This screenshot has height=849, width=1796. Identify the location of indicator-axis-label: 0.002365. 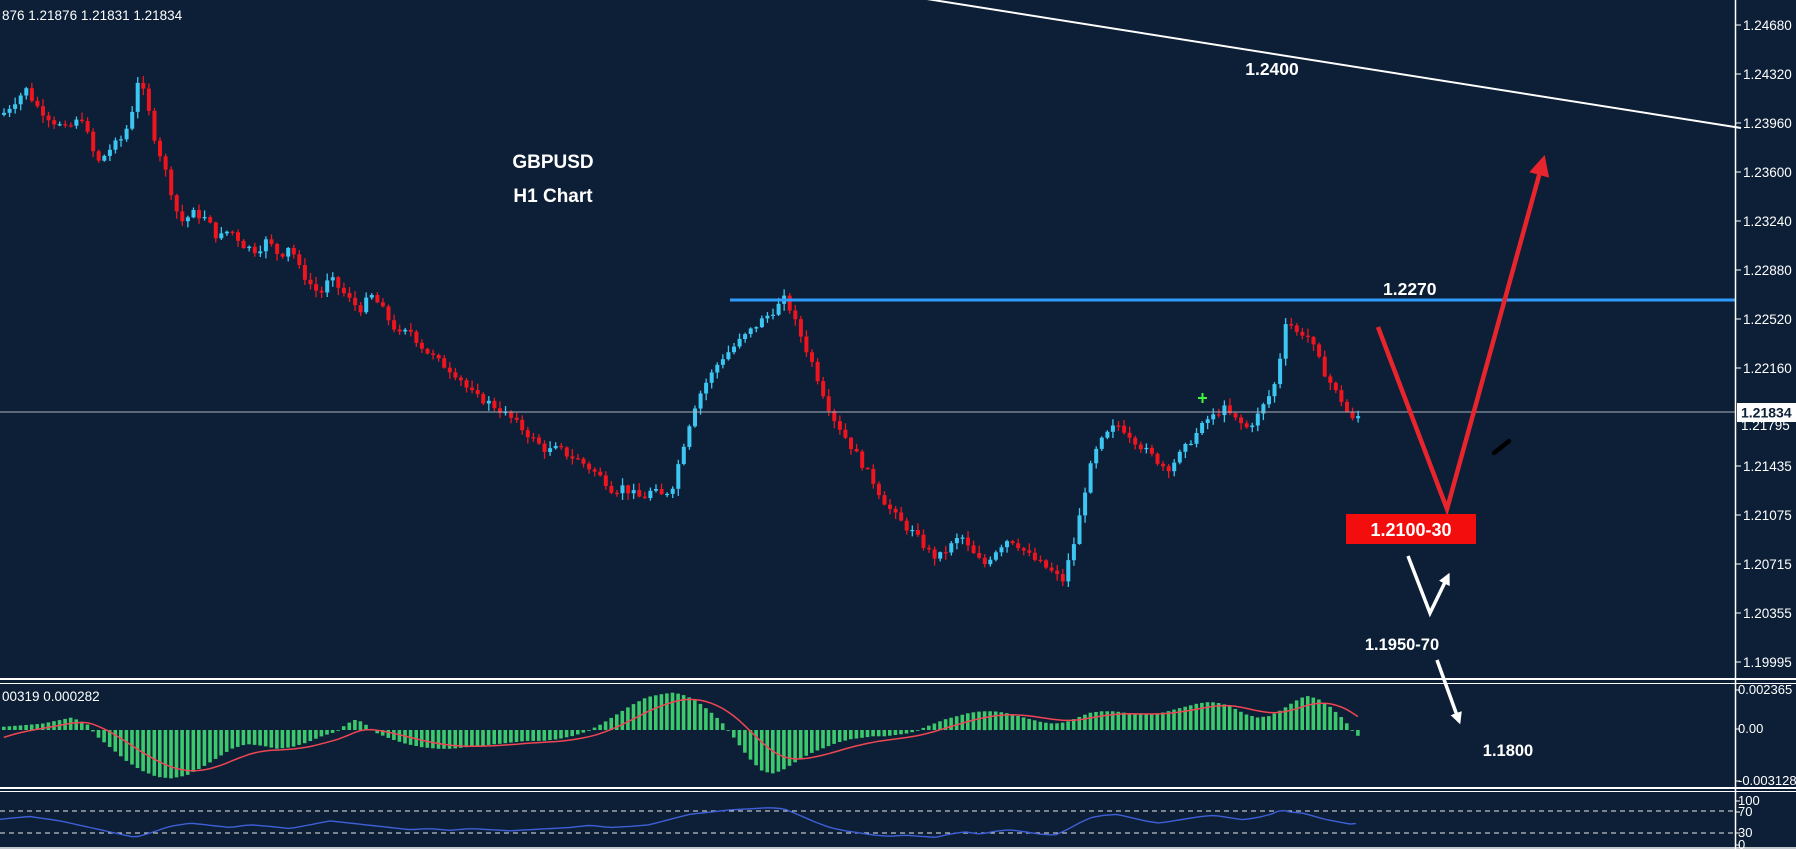
(1765, 689).